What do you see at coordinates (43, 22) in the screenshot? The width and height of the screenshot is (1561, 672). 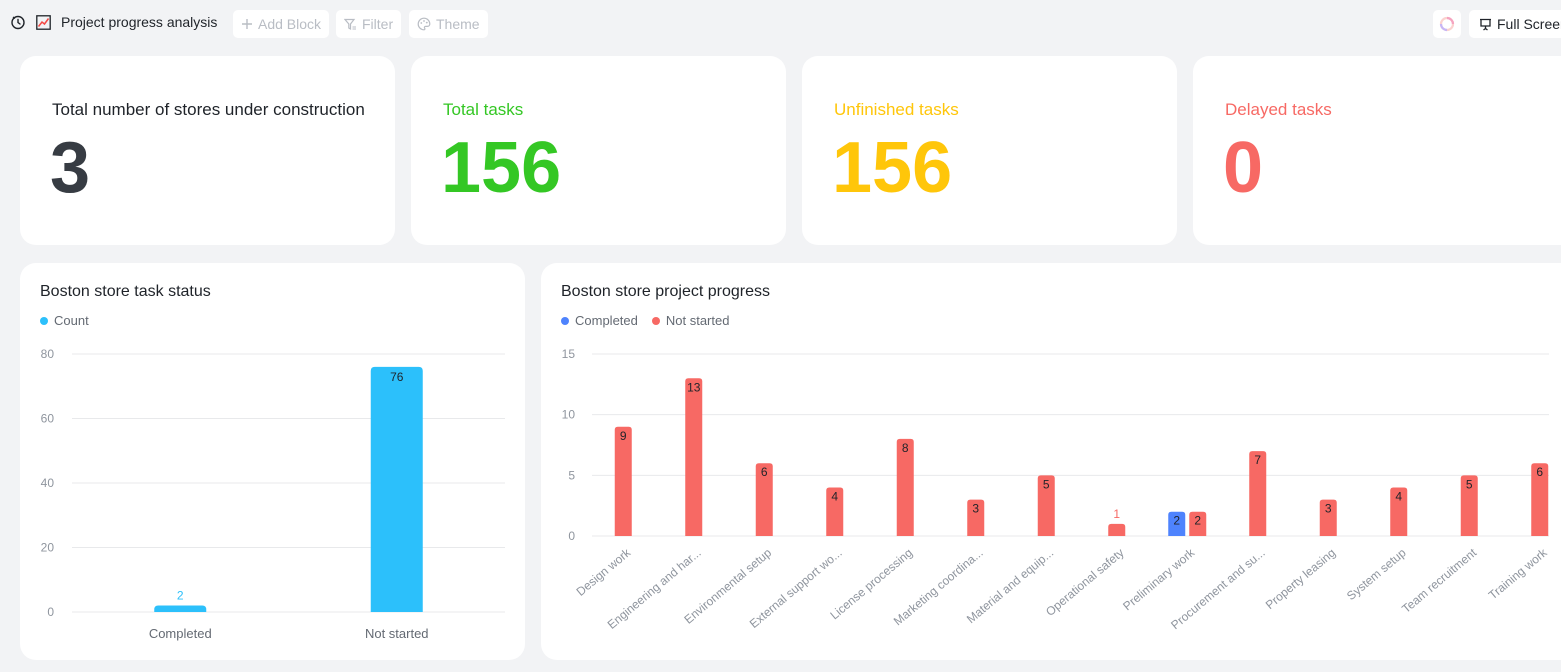 I see `dashboard-chart-icon` at bounding box center [43, 22].